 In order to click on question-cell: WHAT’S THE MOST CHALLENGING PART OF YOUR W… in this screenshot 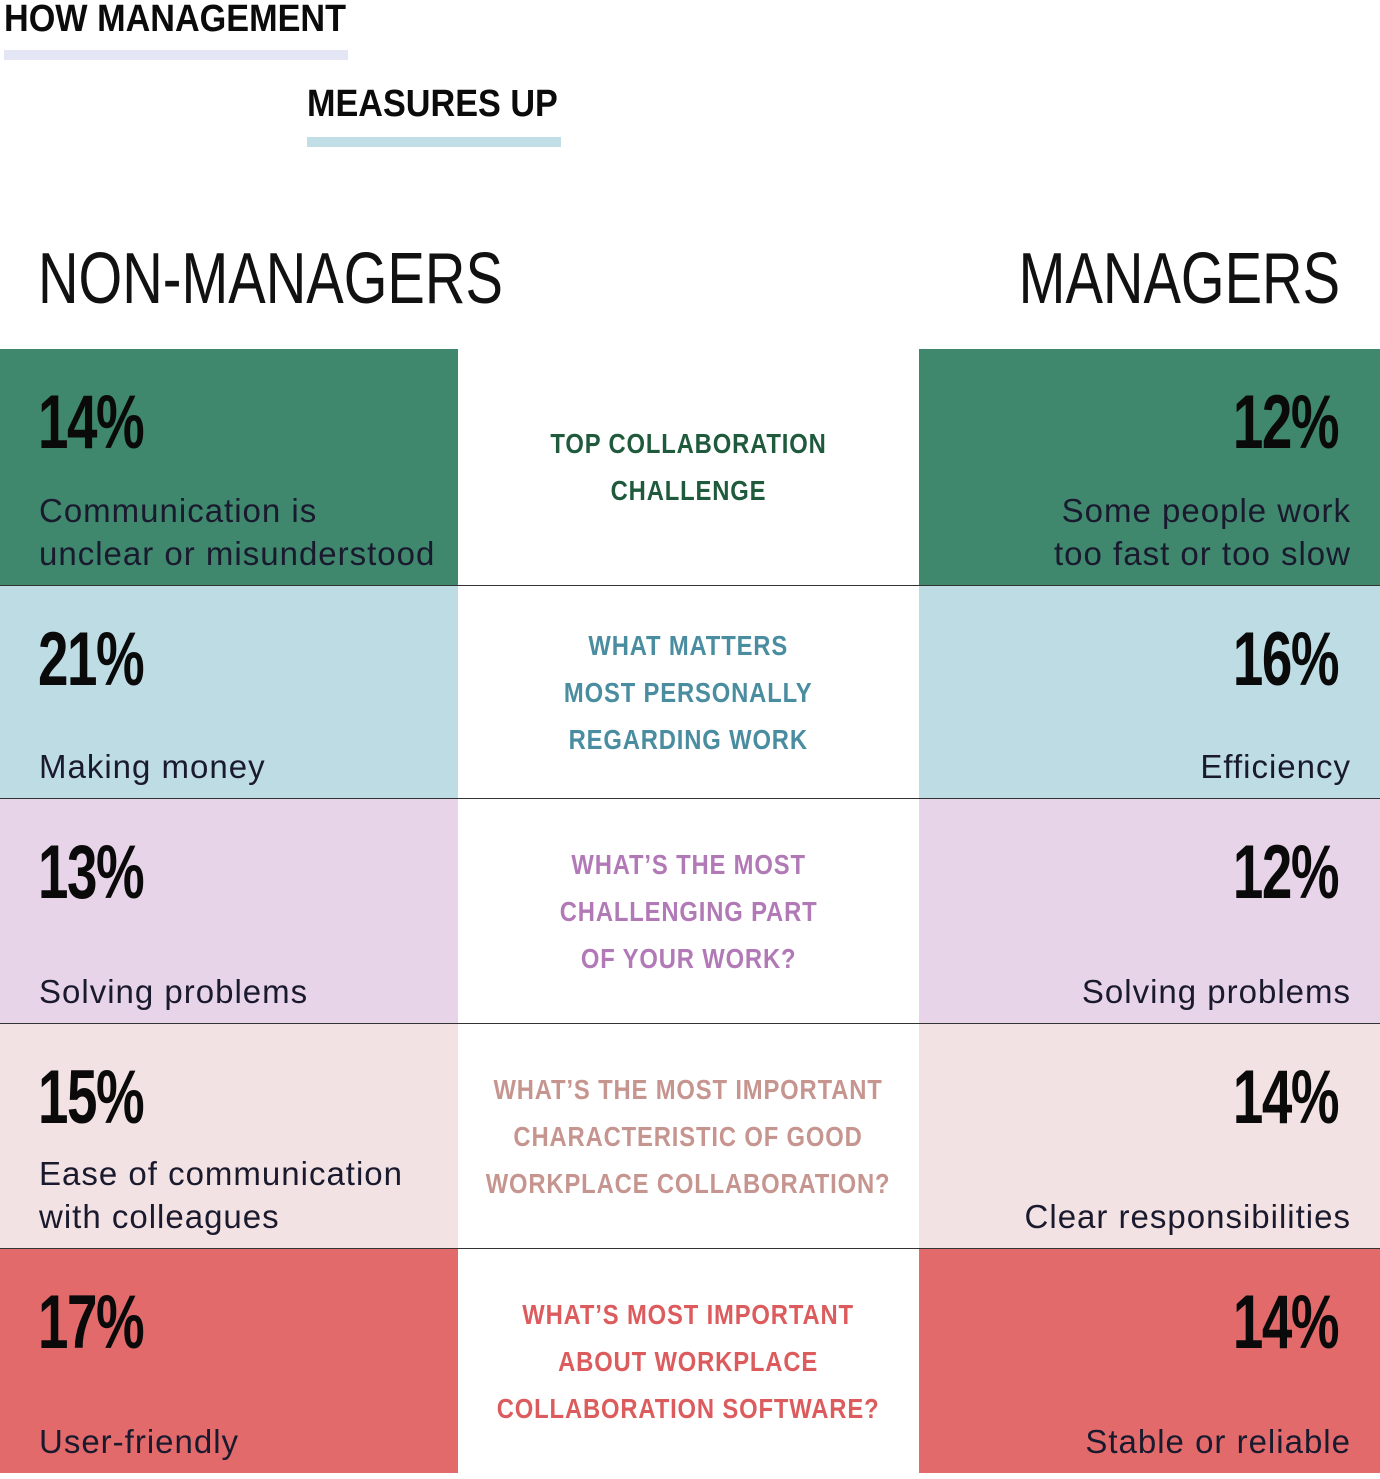, I will do `click(688, 911)`.